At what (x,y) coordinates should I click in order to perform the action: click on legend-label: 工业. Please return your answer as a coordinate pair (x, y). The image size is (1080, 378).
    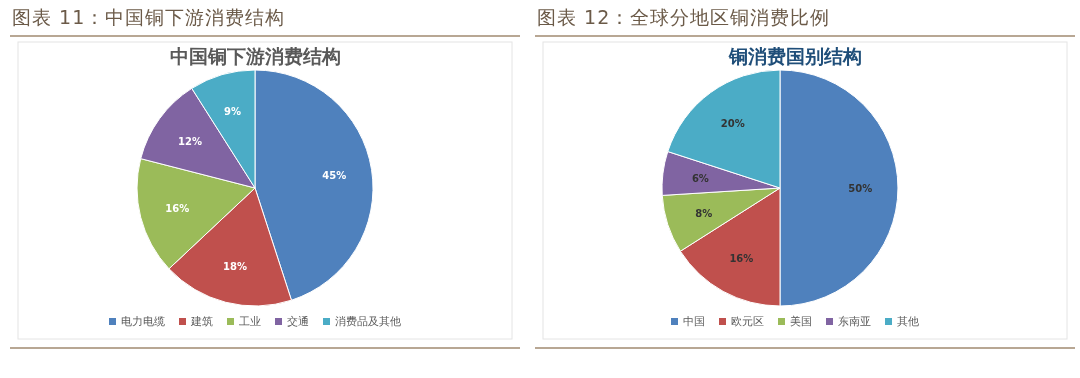
    Looking at the image, I should click on (250, 321).